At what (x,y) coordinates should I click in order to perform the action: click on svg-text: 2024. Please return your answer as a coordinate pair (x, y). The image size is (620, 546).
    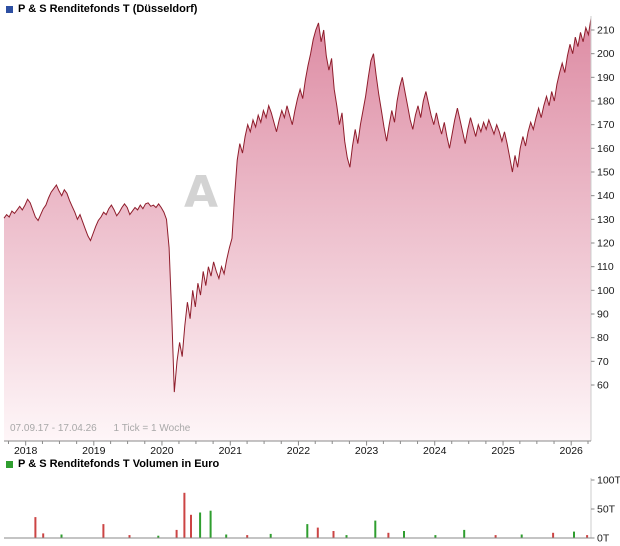
    Looking at the image, I should click on (435, 451).